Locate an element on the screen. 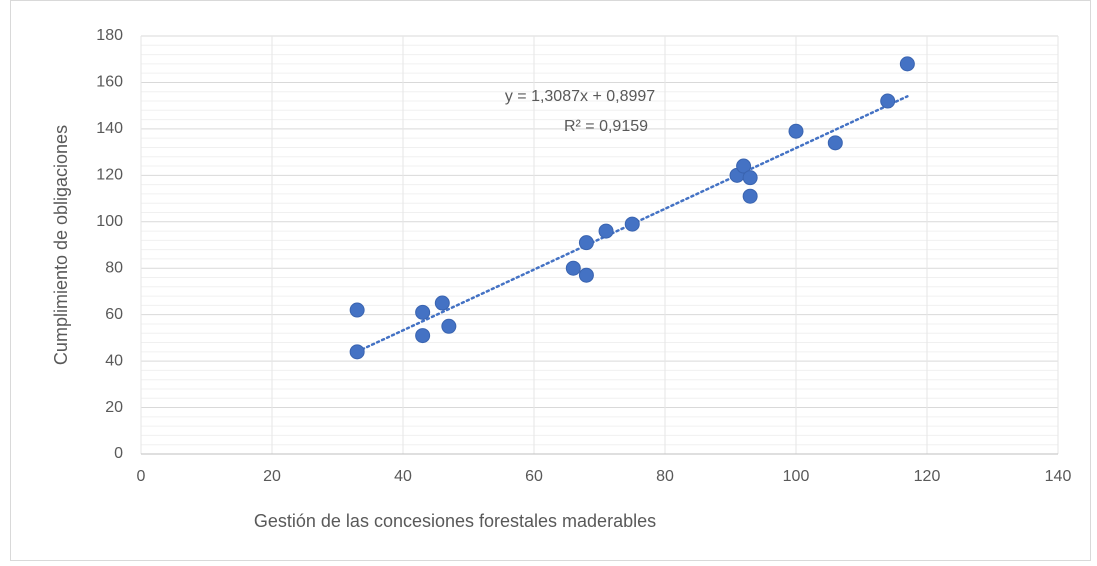 The width and height of the screenshot is (1097, 566). y-tick-label: 100 is located at coordinates (109, 221).